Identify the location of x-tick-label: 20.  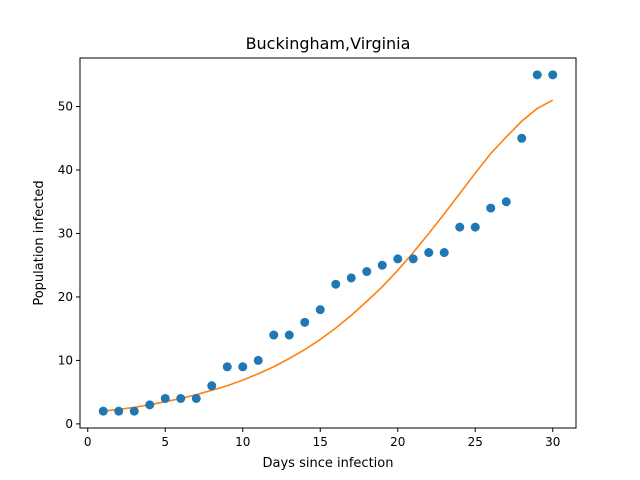
(397, 442).